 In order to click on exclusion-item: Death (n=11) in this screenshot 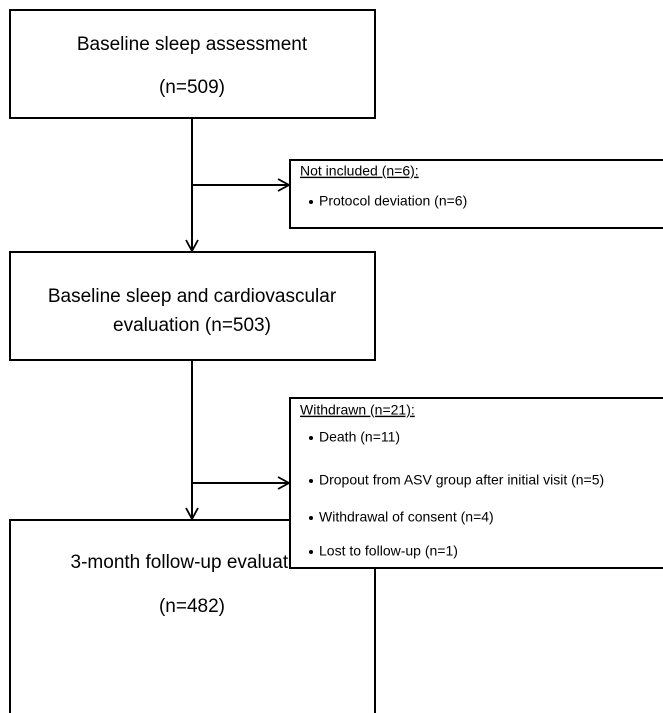, I will do `click(359, 437)`.